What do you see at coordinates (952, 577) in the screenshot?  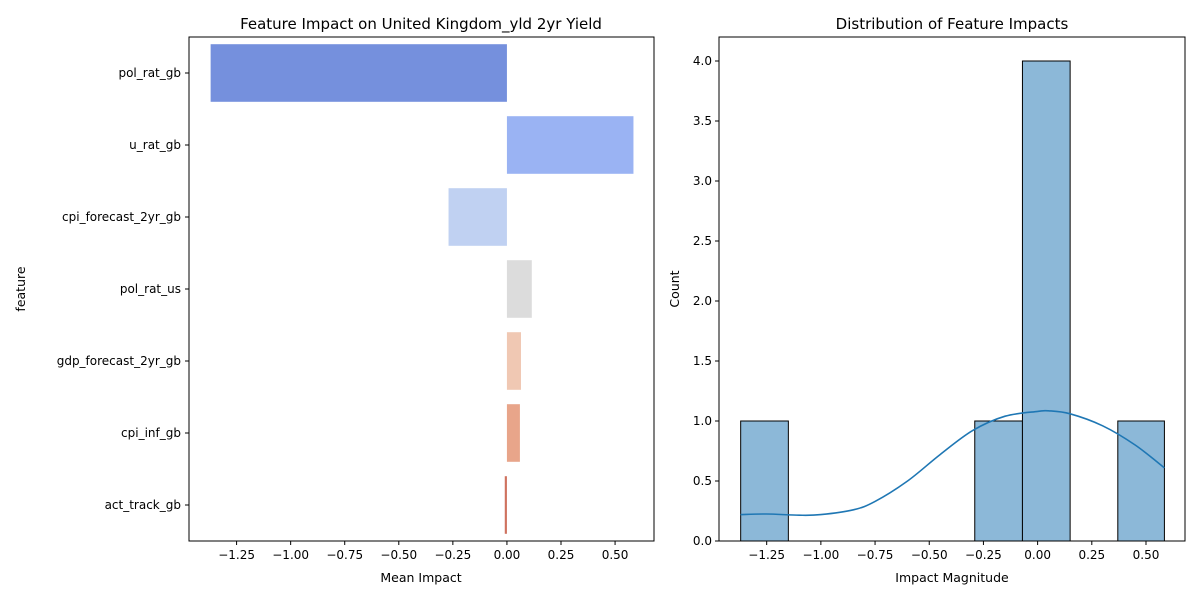 I see `right-x-axis-label: Impact Magnitude` at bounding box center [952, 577].